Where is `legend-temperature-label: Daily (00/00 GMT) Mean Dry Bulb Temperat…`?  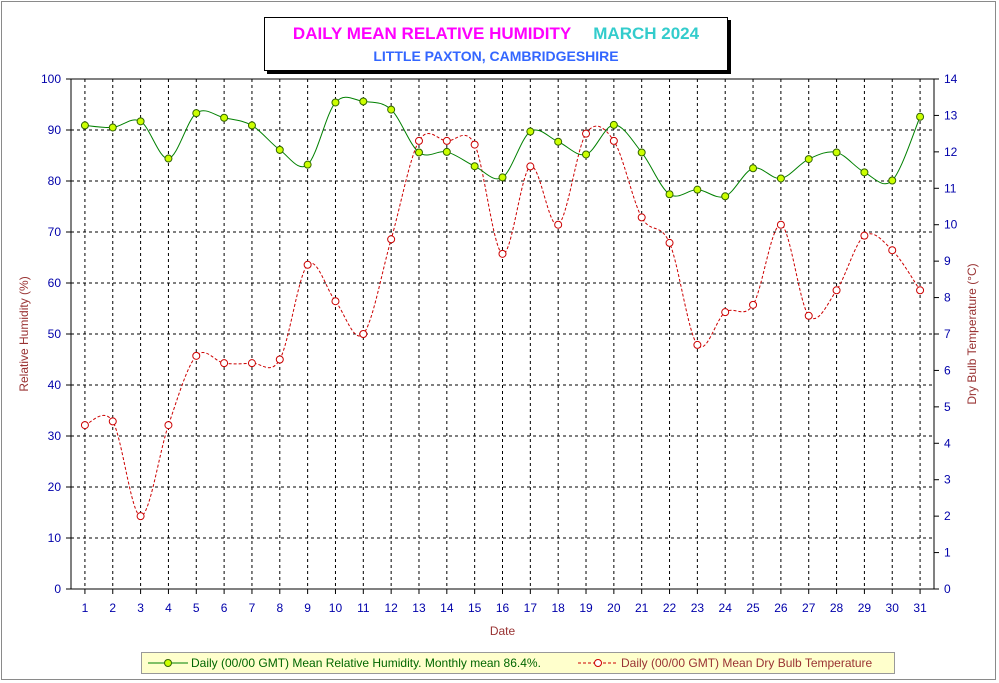
legend-temperature-label: Daily (00/00 GMT) Mean Dry Bulb Temperat… is located at coordinates (747, 663).